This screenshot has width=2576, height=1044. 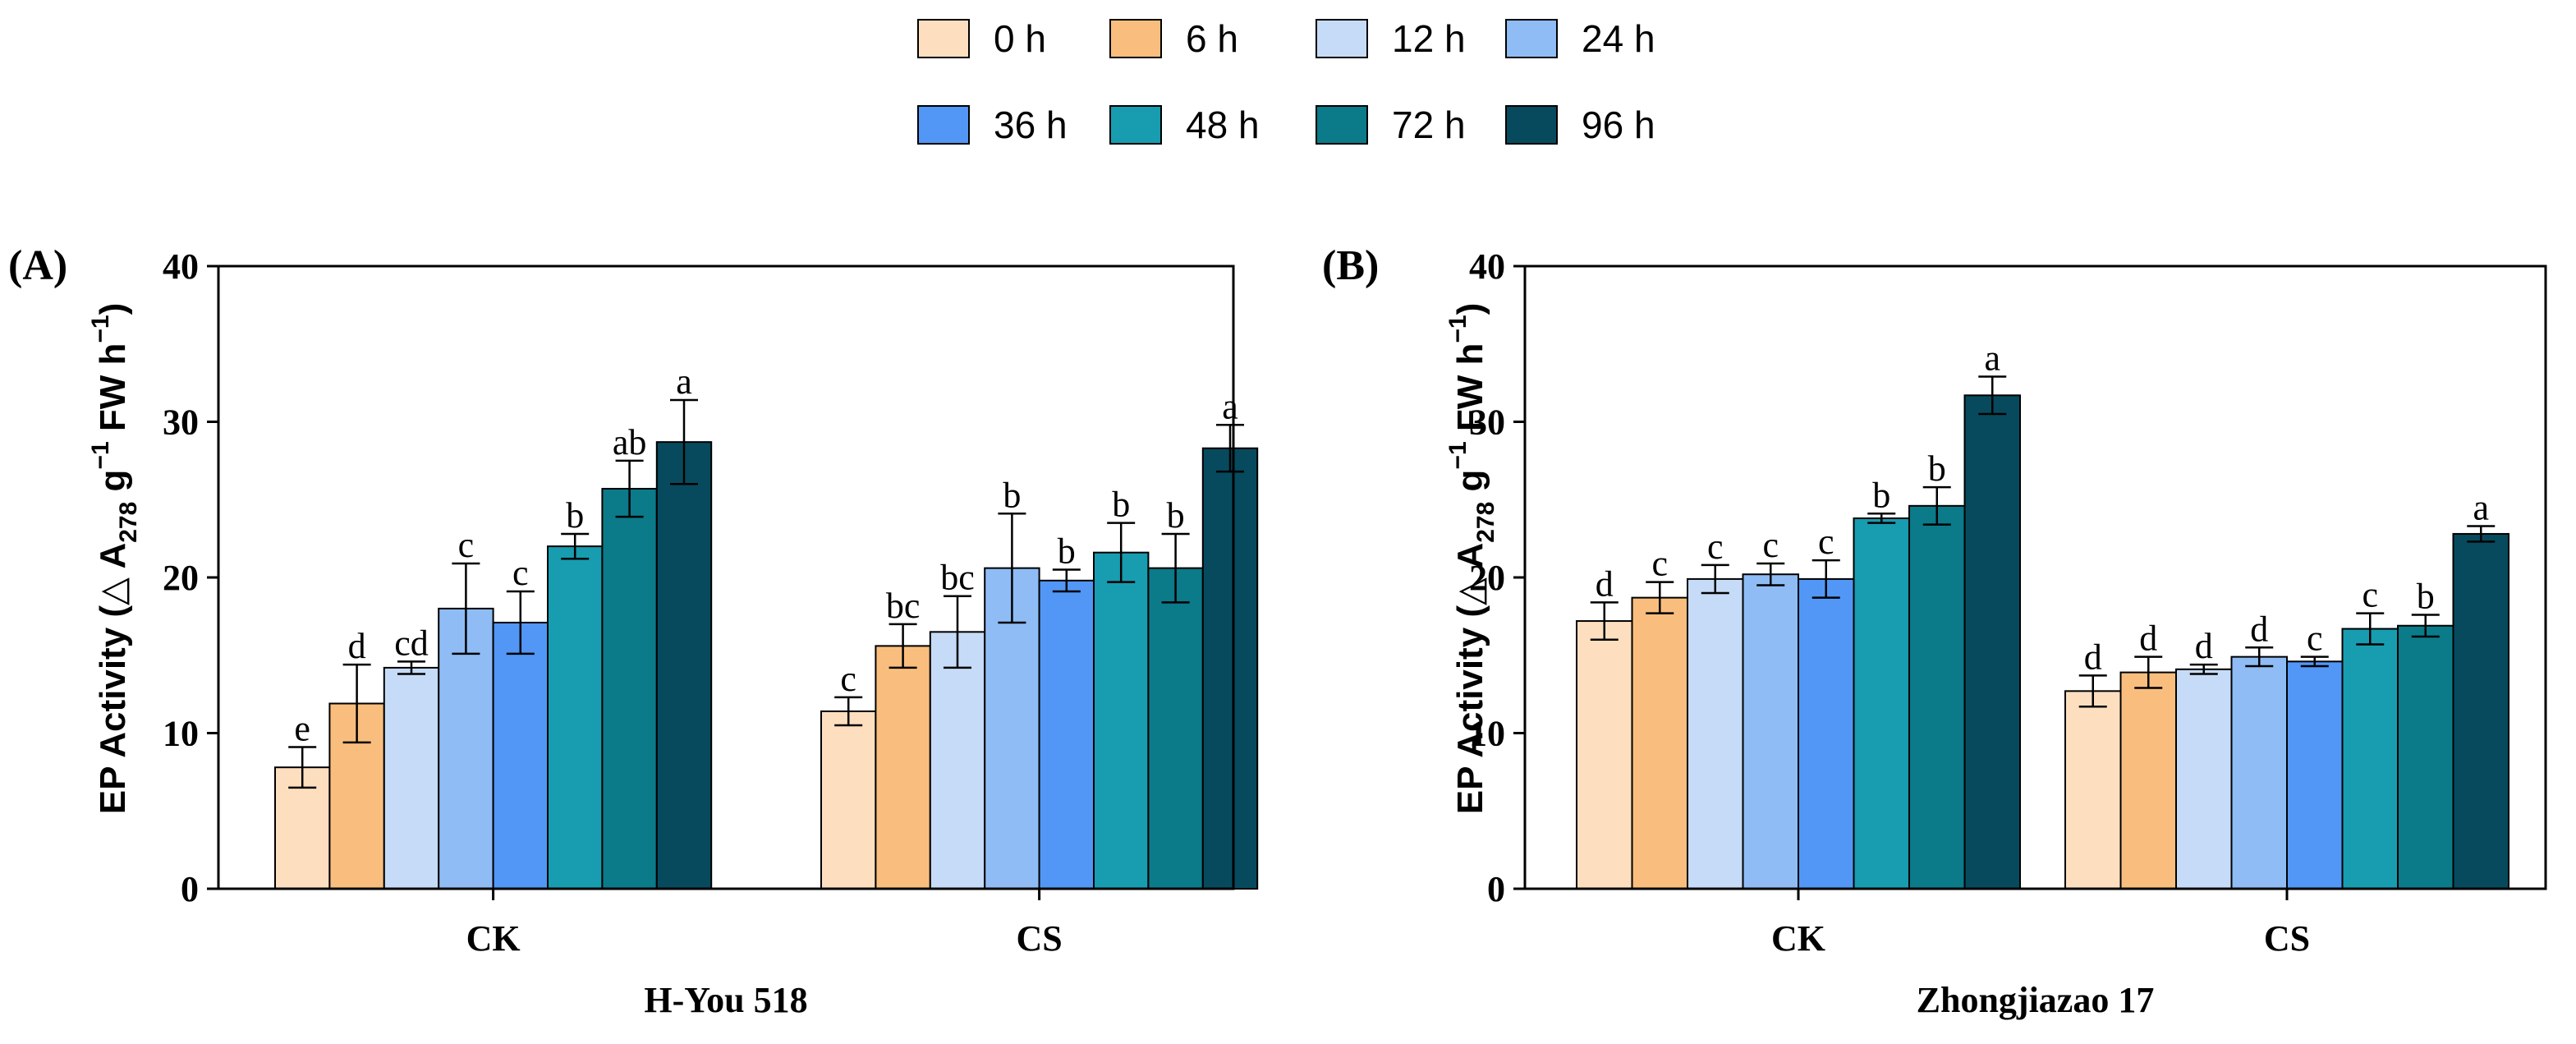 I want to click on legend-entry: 96 h, so click(x=1580, y=124).